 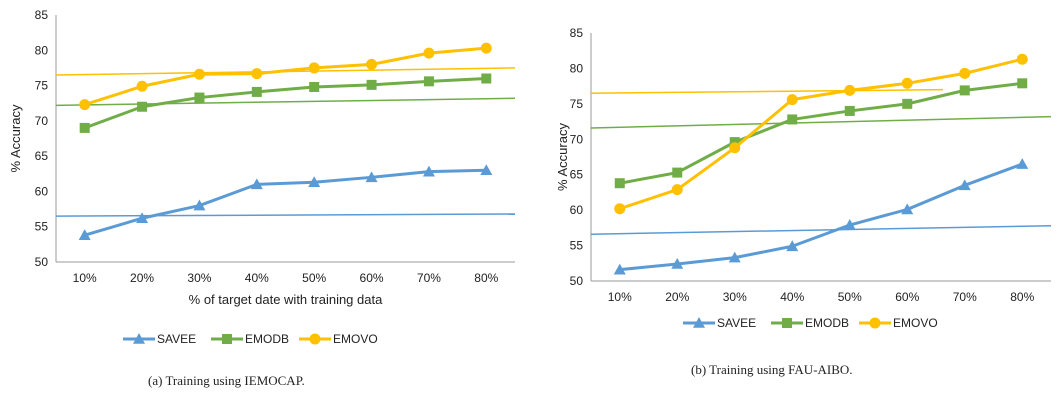 What do you see at coordinates (429, 278) in the screenshot?
I see `a-x-tick-label: 70%` at bounding box center [429, 278].